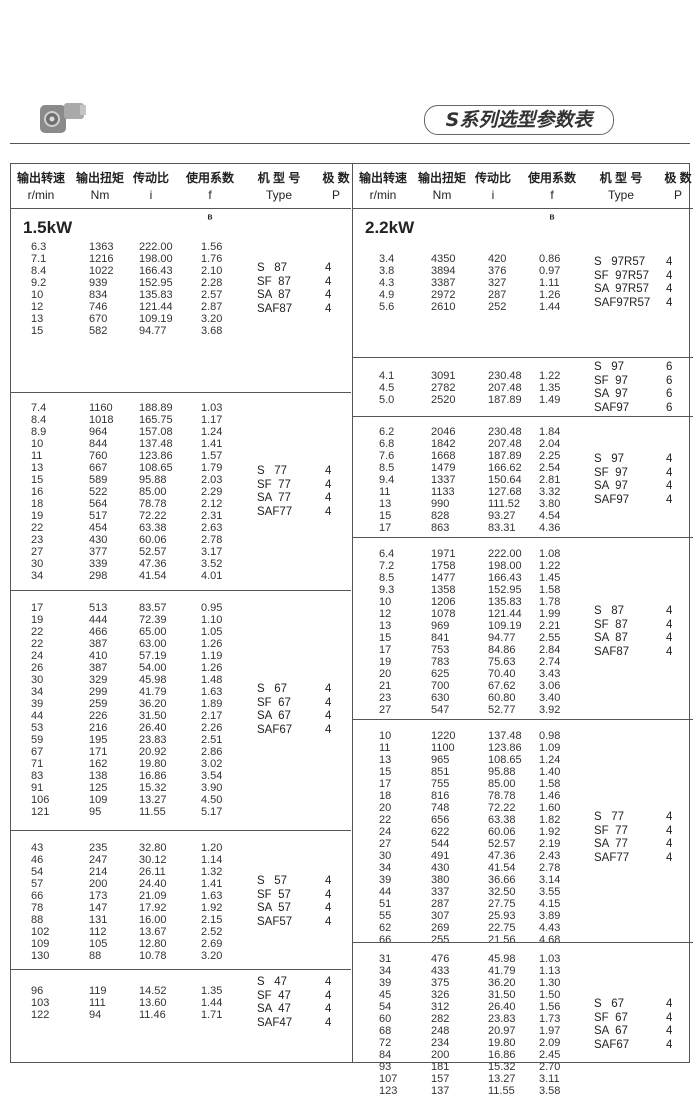  What do you see at coordinates (550, 710) in the screenshot?
I see `service-factor-cell: 3.92` at bounding box center [550, 710].